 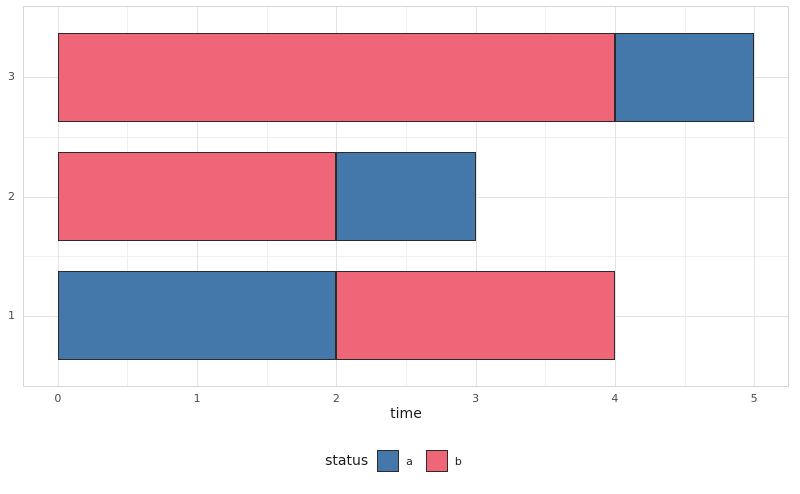 I want to click on legend-label-b: b, so click(x=458, y=461).